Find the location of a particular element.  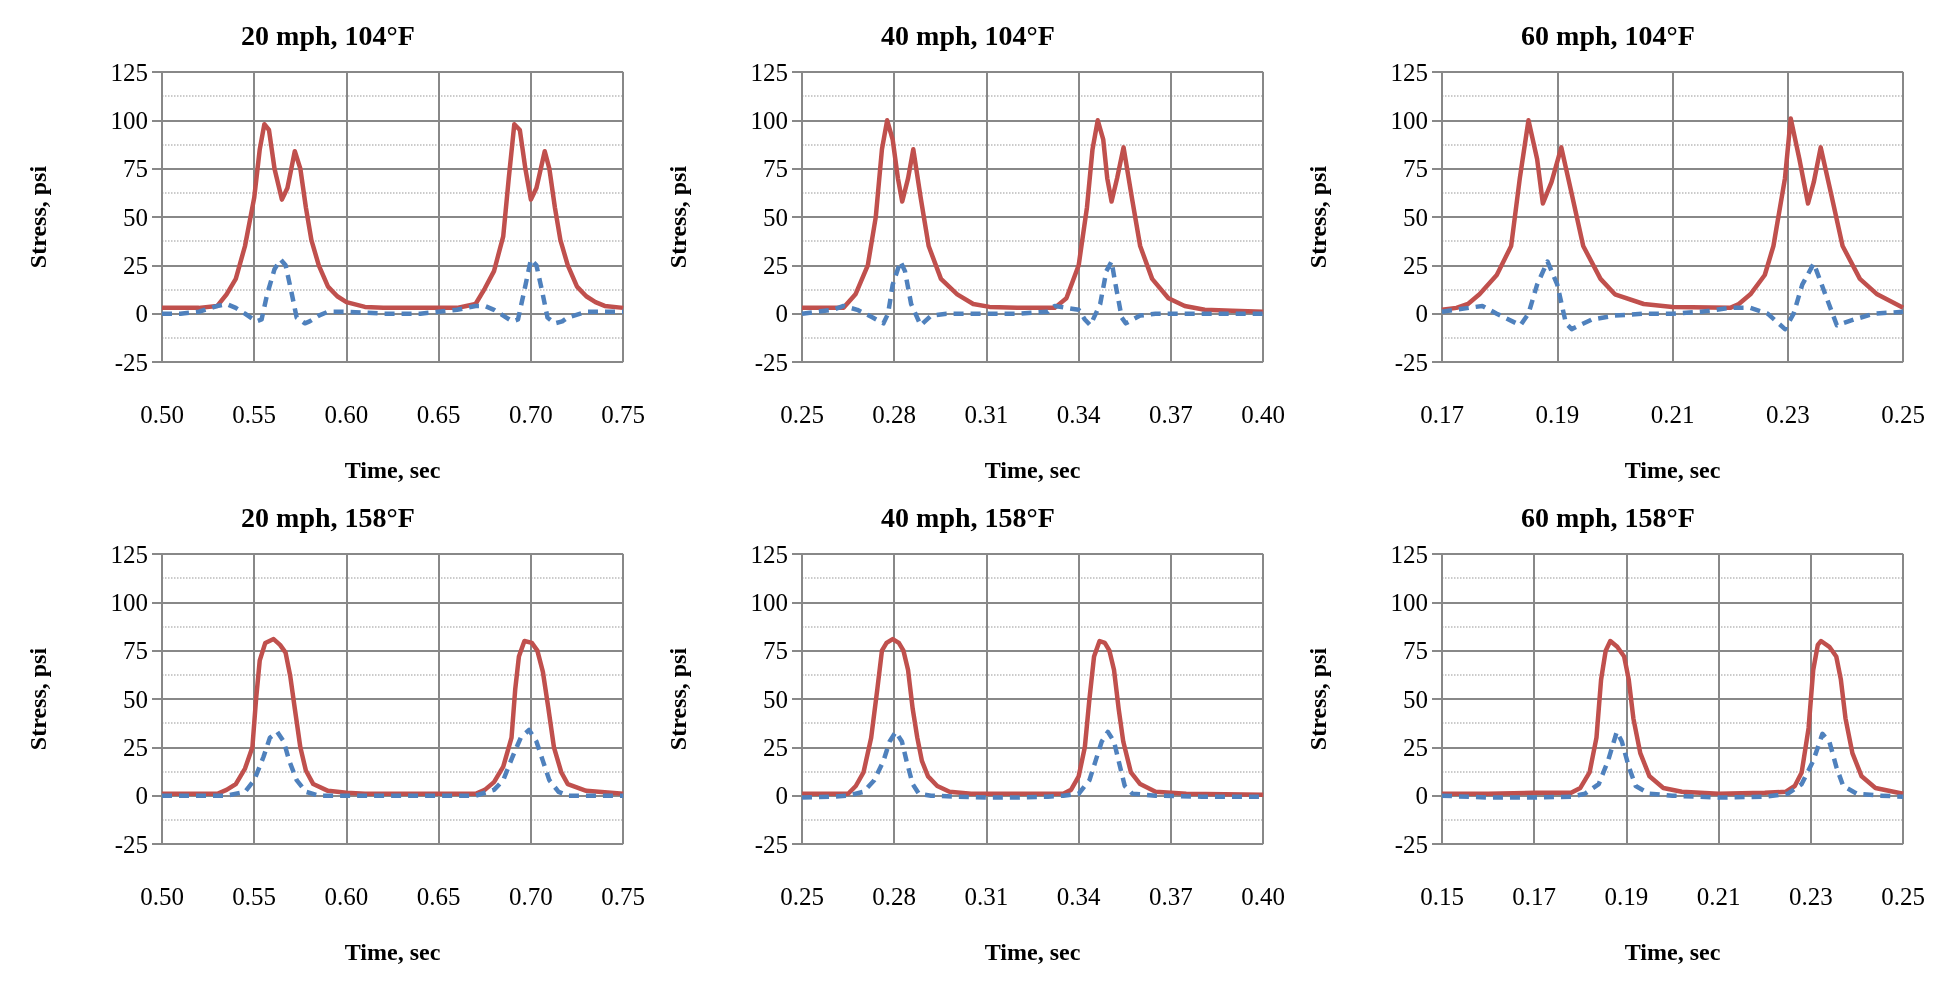

chart-title: 40 mph, 158°F is located at coordinates (968, 517).